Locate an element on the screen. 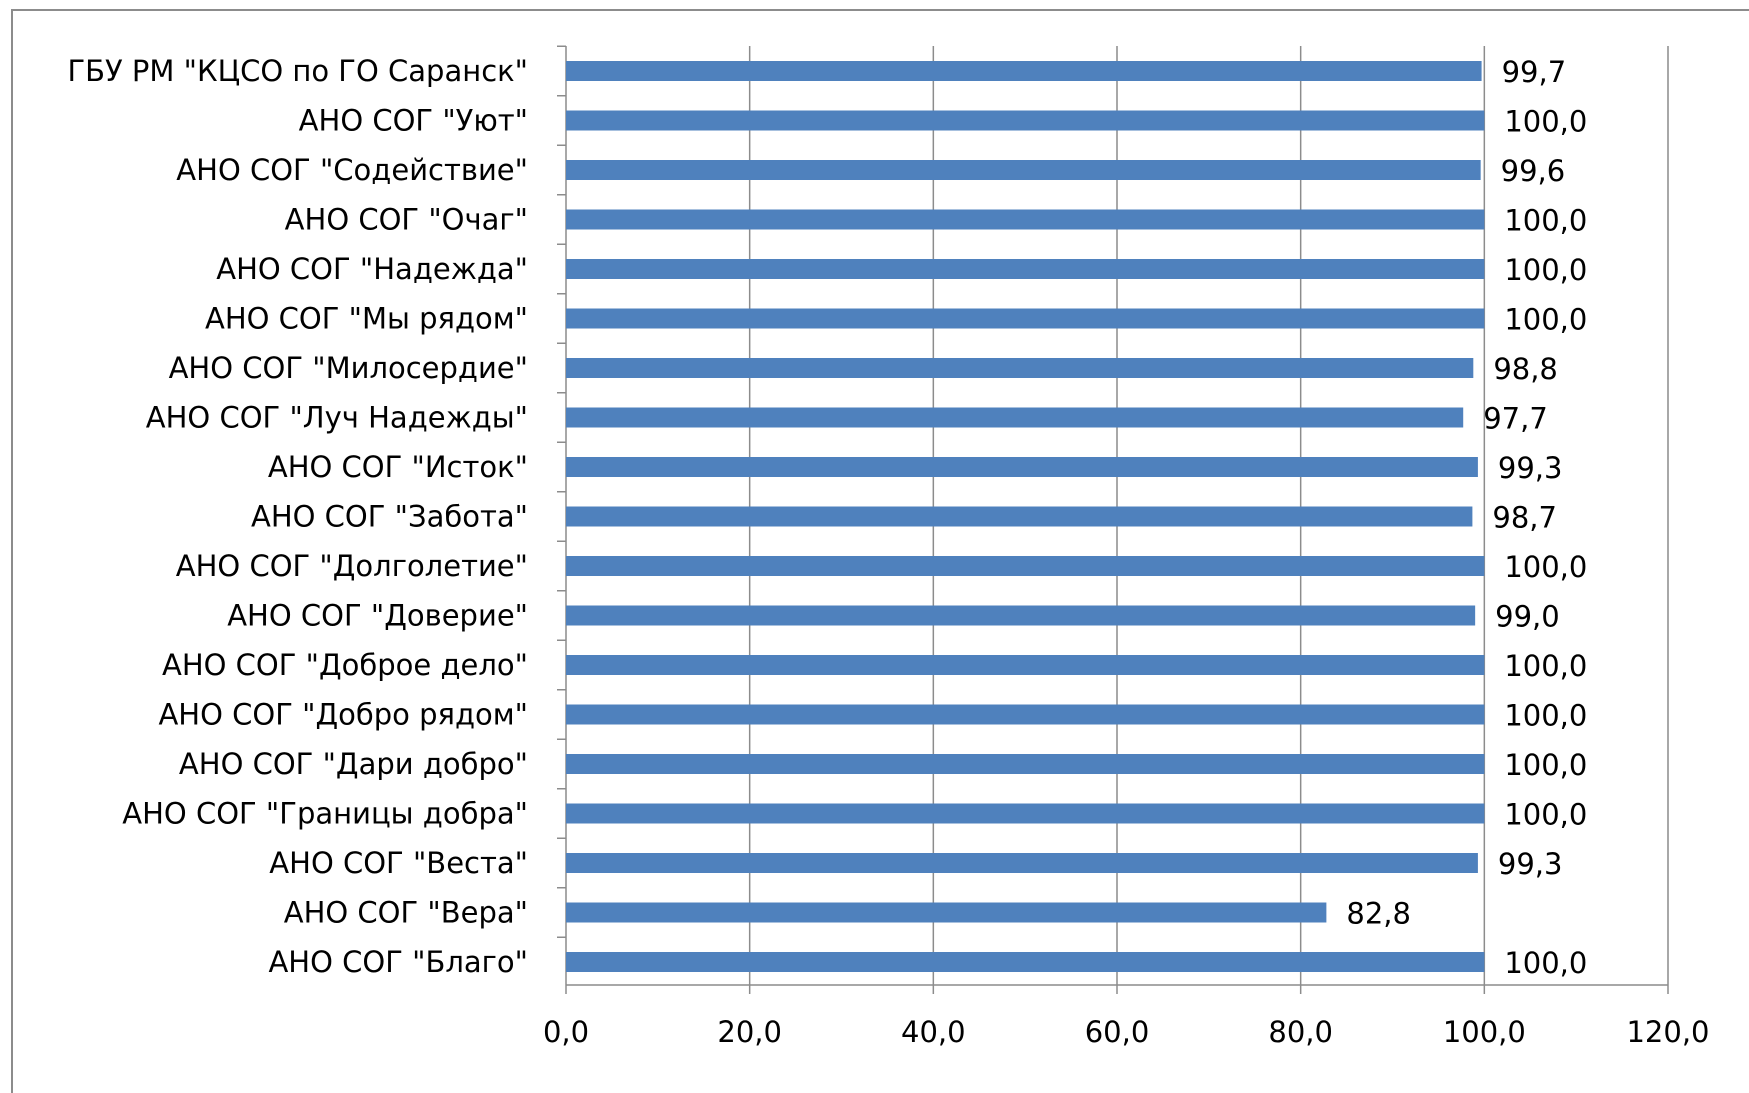 The width and height of the screenshot is (1749, 1093). x-tick-label: 120,0 is located at coordinates (1667, 1032).